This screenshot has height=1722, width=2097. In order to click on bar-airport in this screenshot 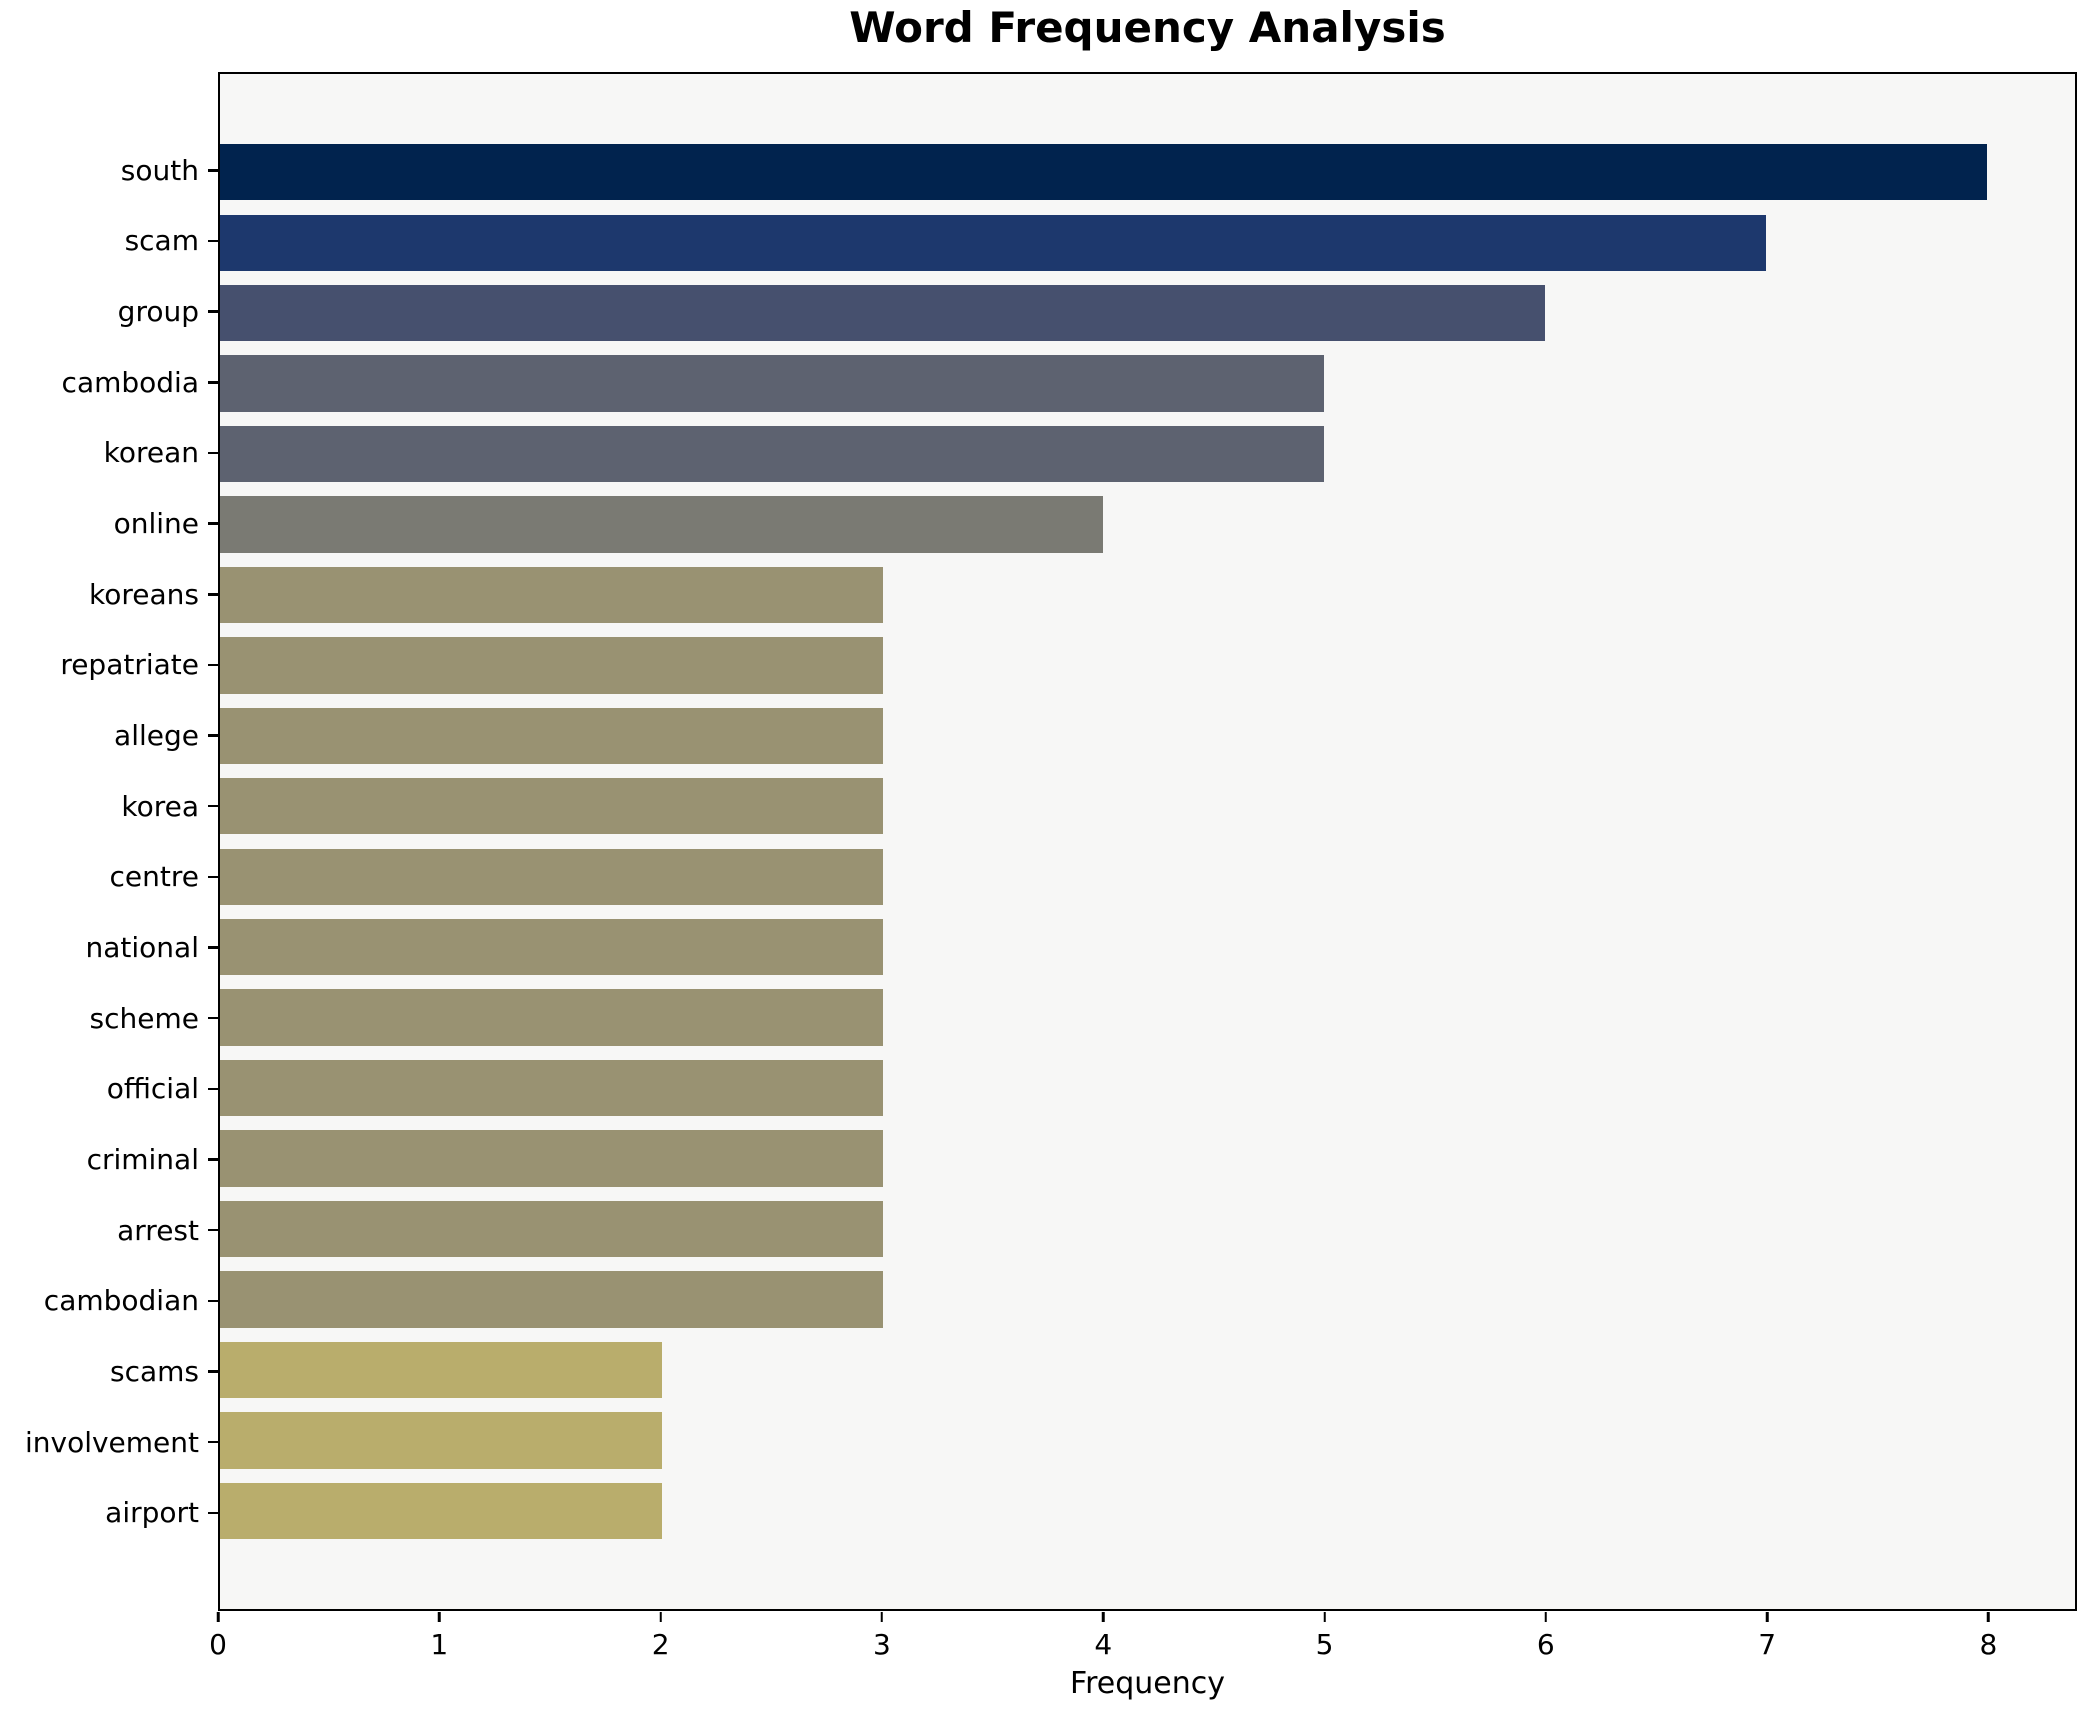, I will do `click(441, 1511)`.